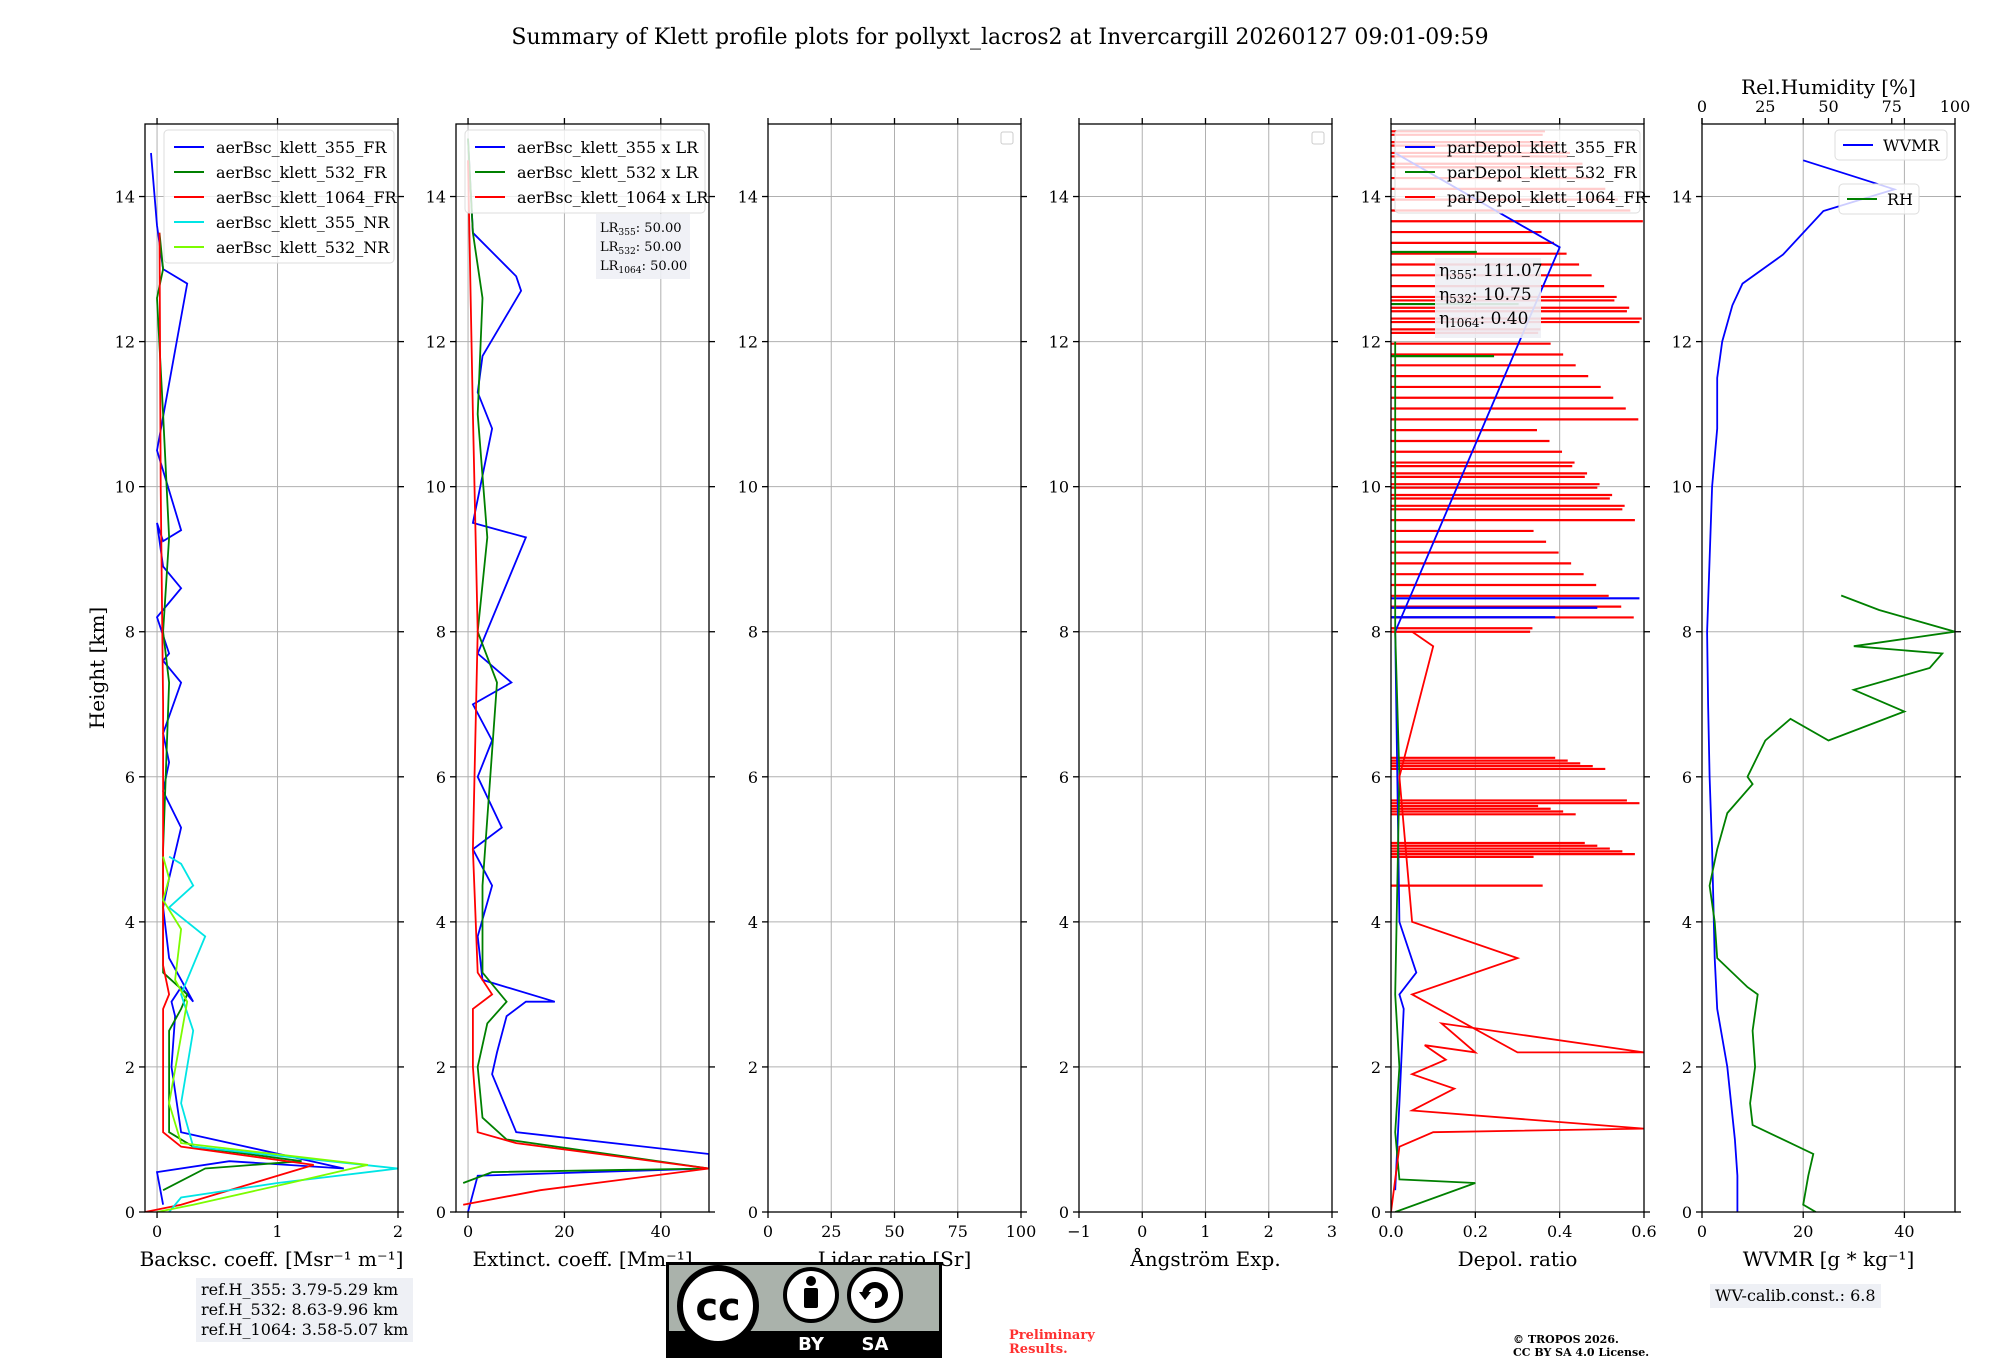 The image size is (2000, 1362). I want to click on legend-label: WVMR, so click(1911, 145).